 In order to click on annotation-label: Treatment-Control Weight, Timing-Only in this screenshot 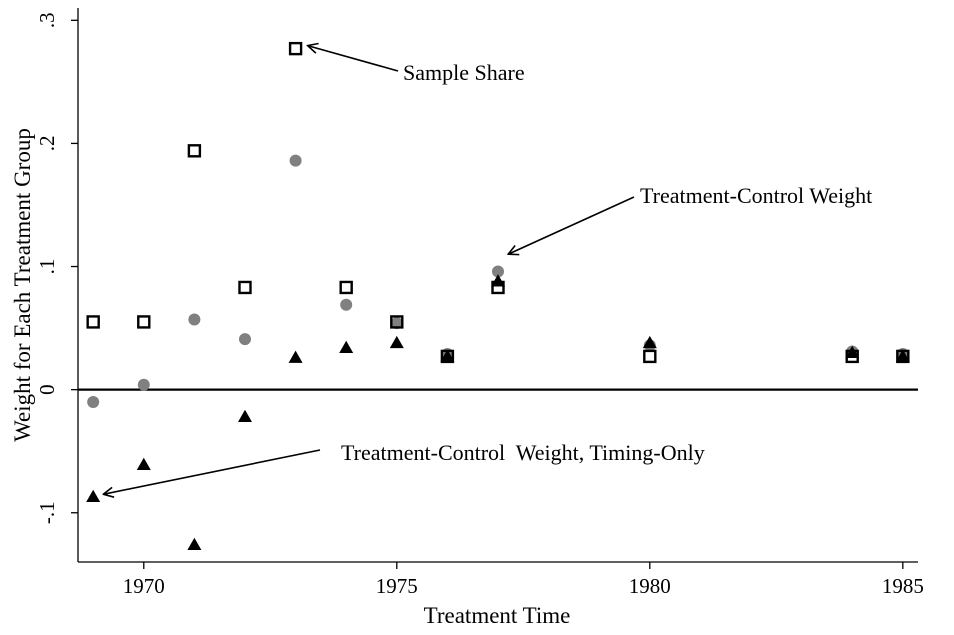, I will do `click(523, 452)`.